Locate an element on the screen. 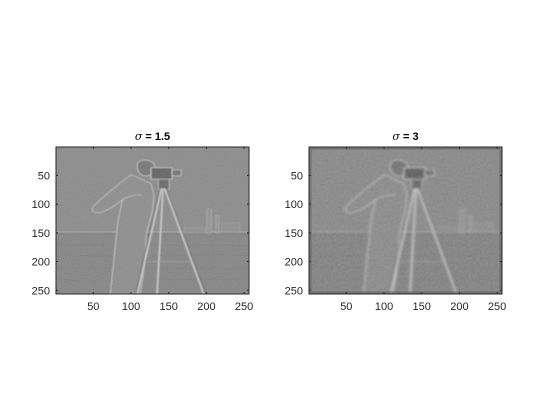 This screenshot has width=560, height=420. panel-title: σ = 1.5 is located at coordinates (152, 136).